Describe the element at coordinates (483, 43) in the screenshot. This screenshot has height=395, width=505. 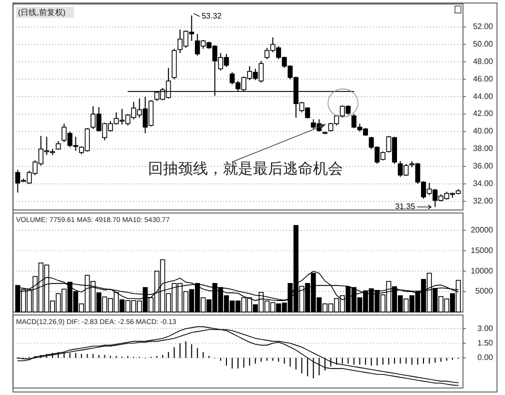
I see `y-tick-label: 50.00` at that location.